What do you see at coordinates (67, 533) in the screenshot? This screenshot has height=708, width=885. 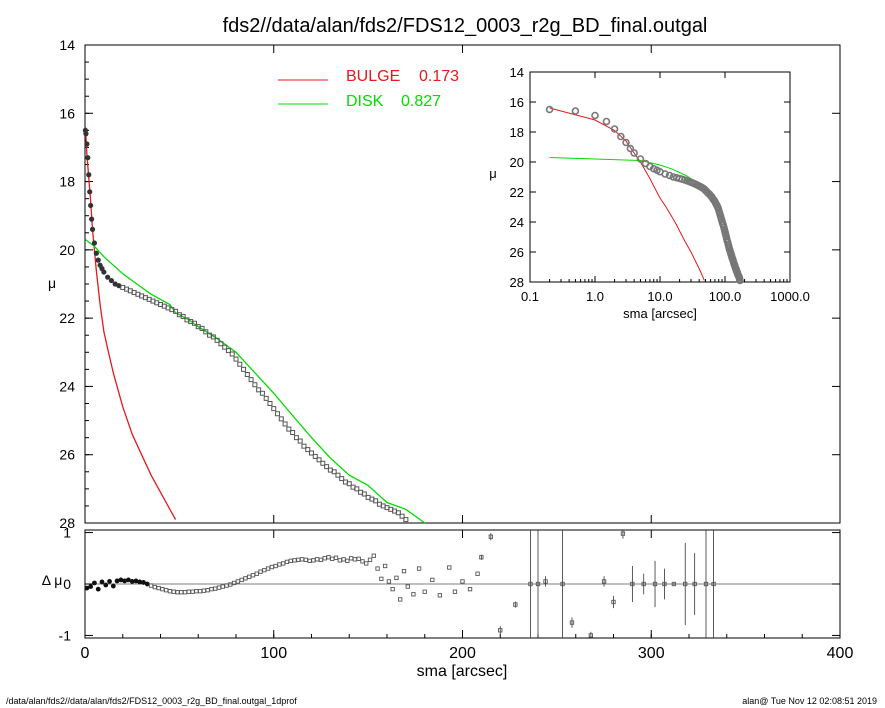 I see `residual-y-tick-label: 1` at bounding box center [67, 533].